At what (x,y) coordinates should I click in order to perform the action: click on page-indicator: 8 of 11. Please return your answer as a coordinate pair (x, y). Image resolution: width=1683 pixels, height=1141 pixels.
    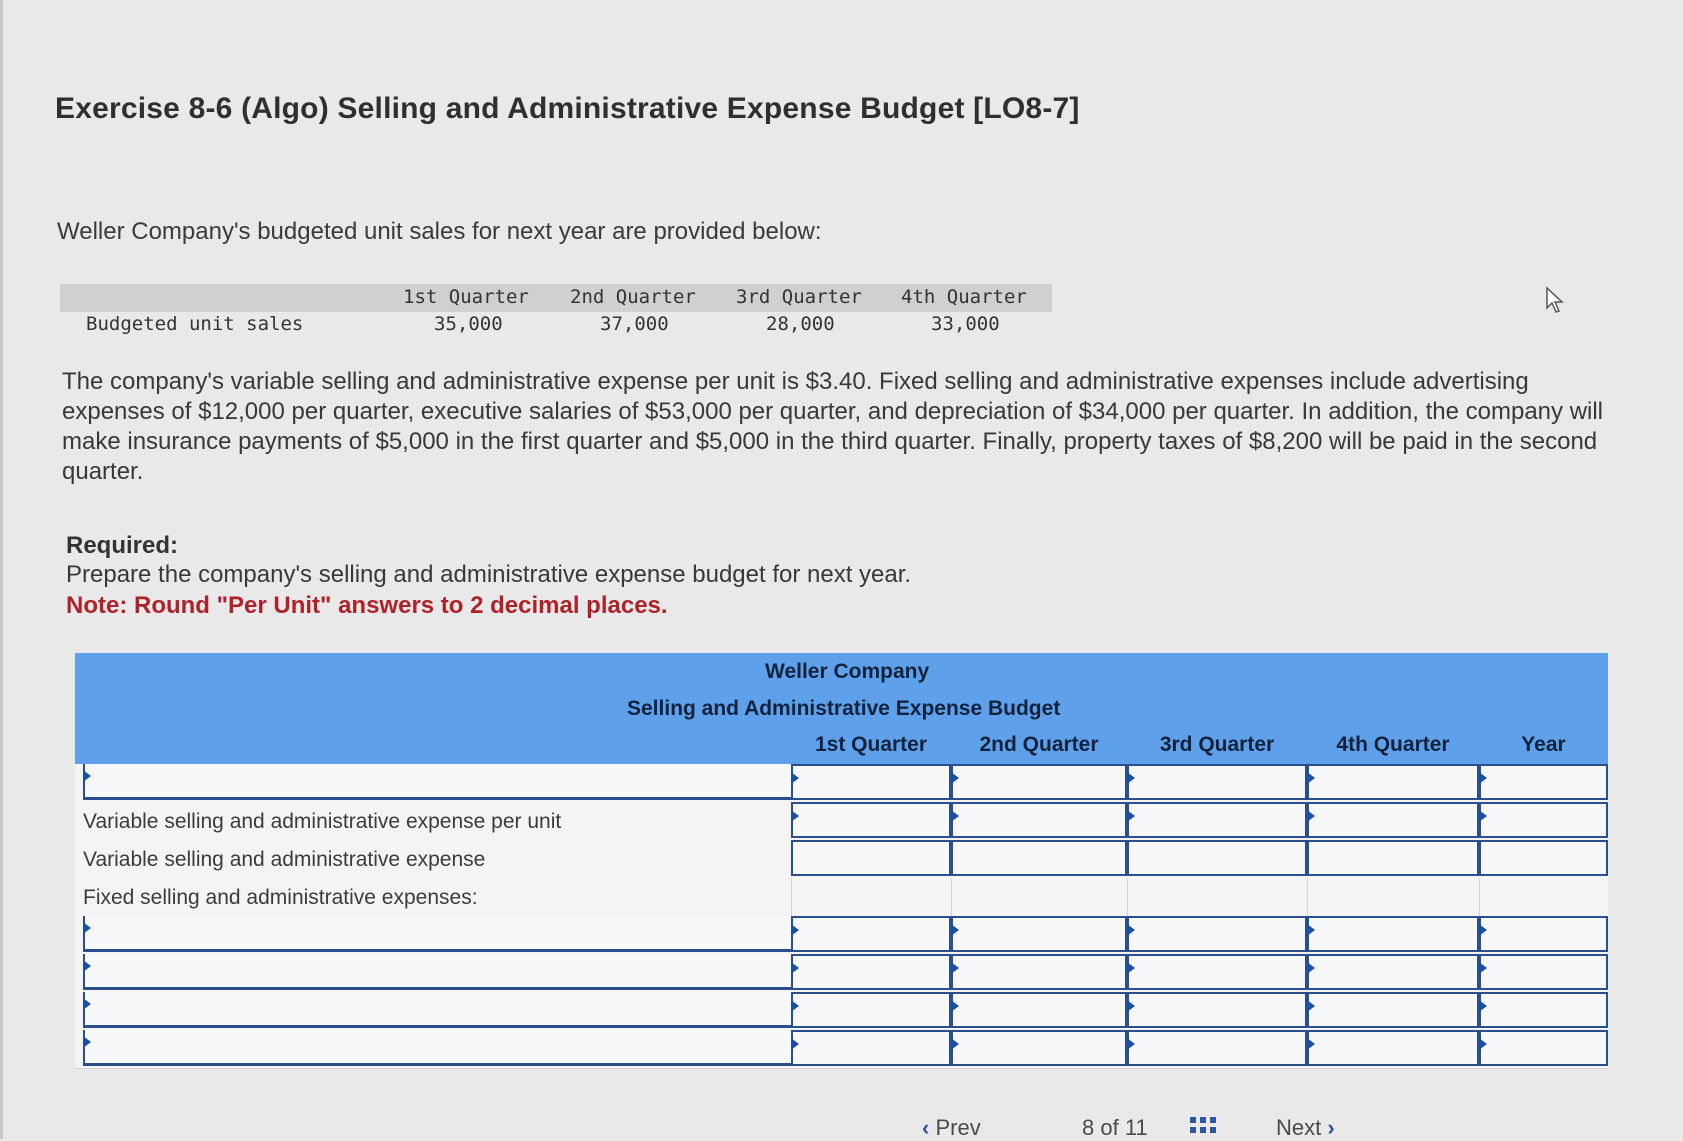
    Looking at the image, I should click on (1115, 1128).